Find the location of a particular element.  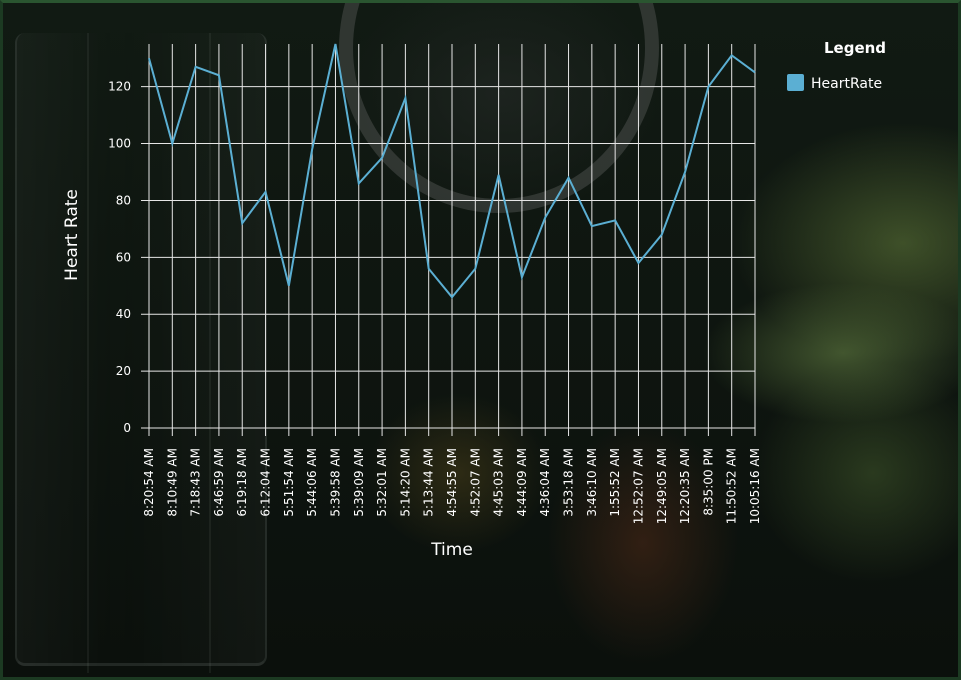

x-tick-label: 4:52:07 AM is located at coordinates (475, 482).